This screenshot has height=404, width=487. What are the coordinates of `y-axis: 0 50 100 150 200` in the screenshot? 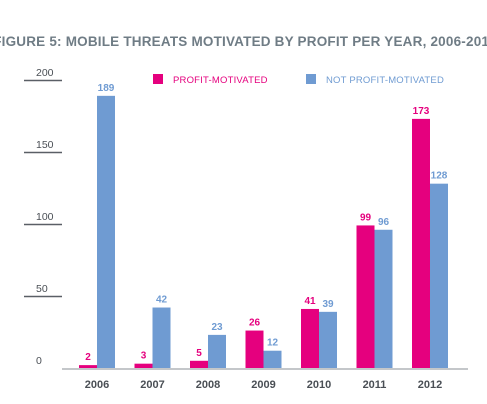 It's located at (43, 217).